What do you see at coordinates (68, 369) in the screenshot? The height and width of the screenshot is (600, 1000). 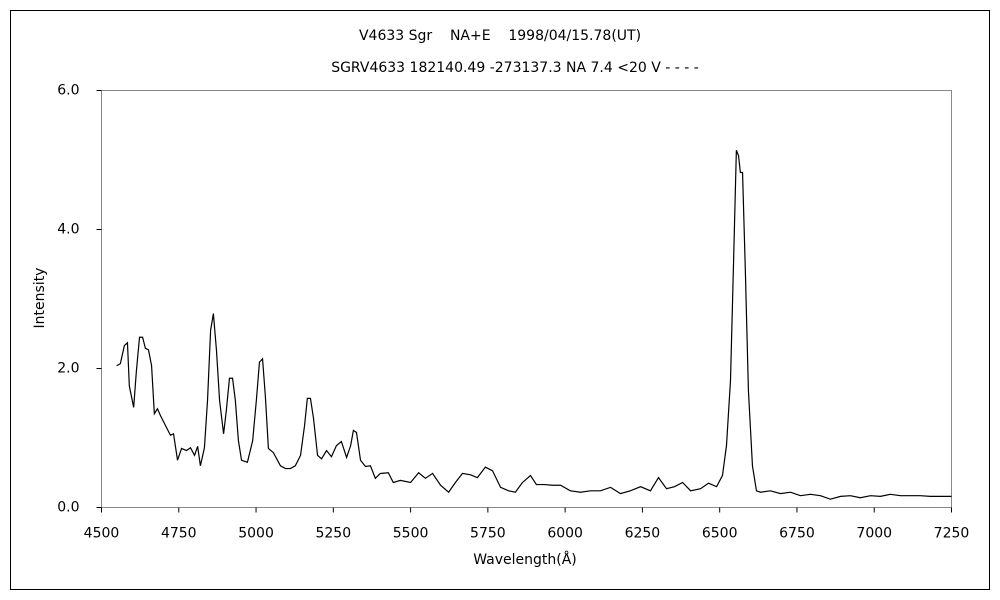 I see `y-tick-label: 2.0` at bounding box center [68, 369].